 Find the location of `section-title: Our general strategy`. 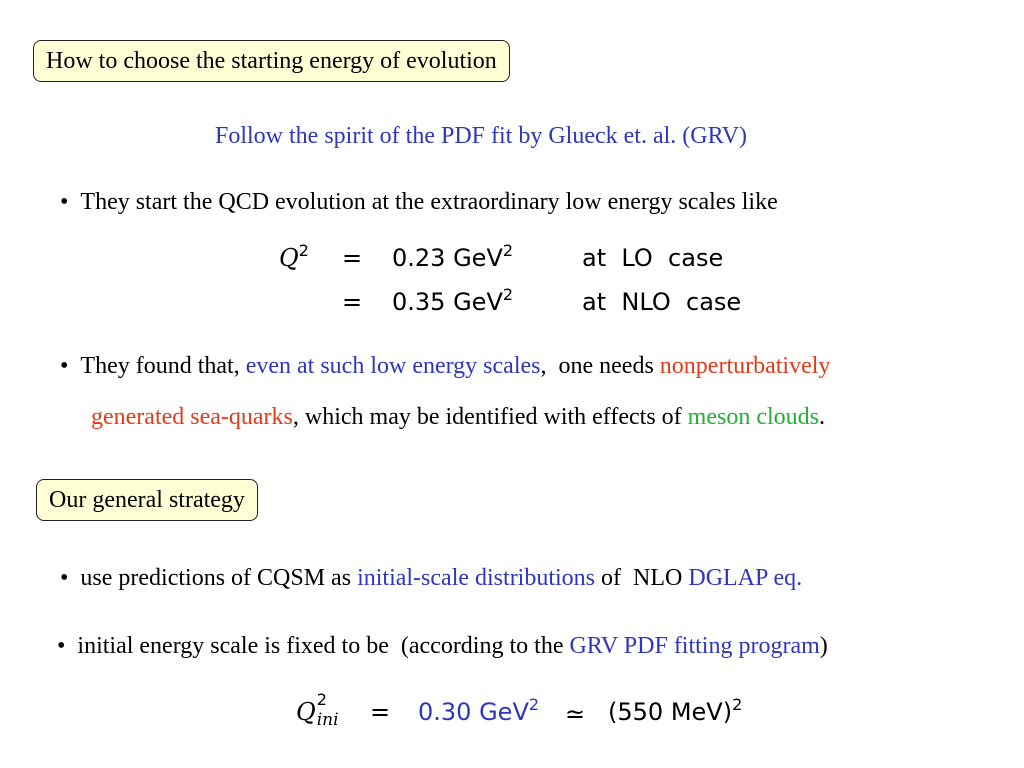

section-title: Our general strategy is located at coordinates (147, 500).